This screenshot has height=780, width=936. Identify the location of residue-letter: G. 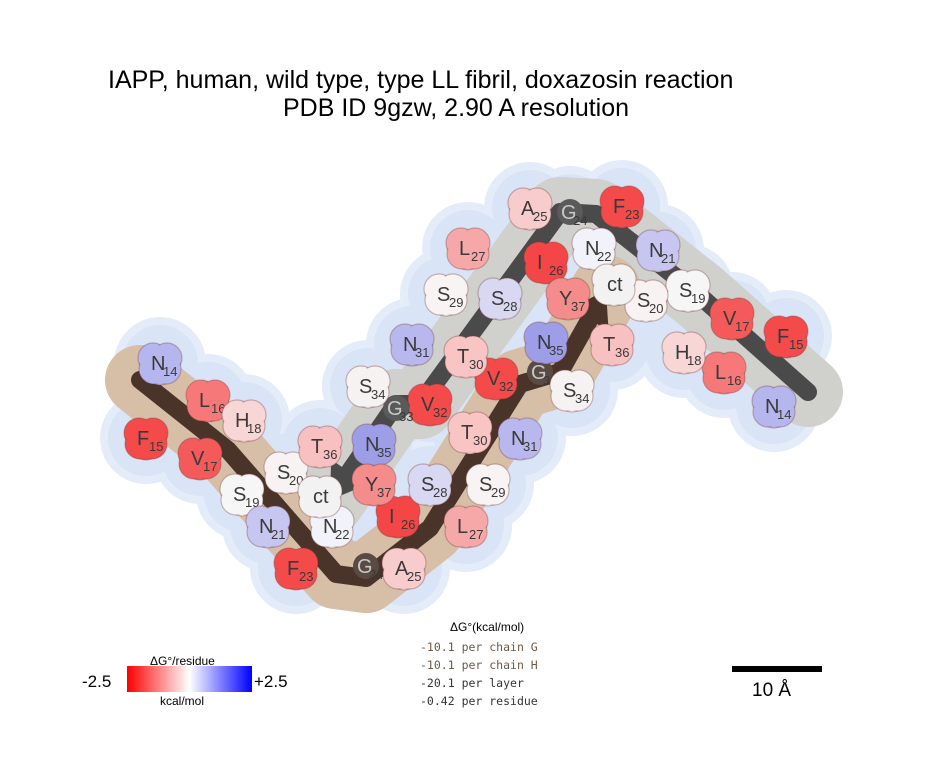
(395, 409).